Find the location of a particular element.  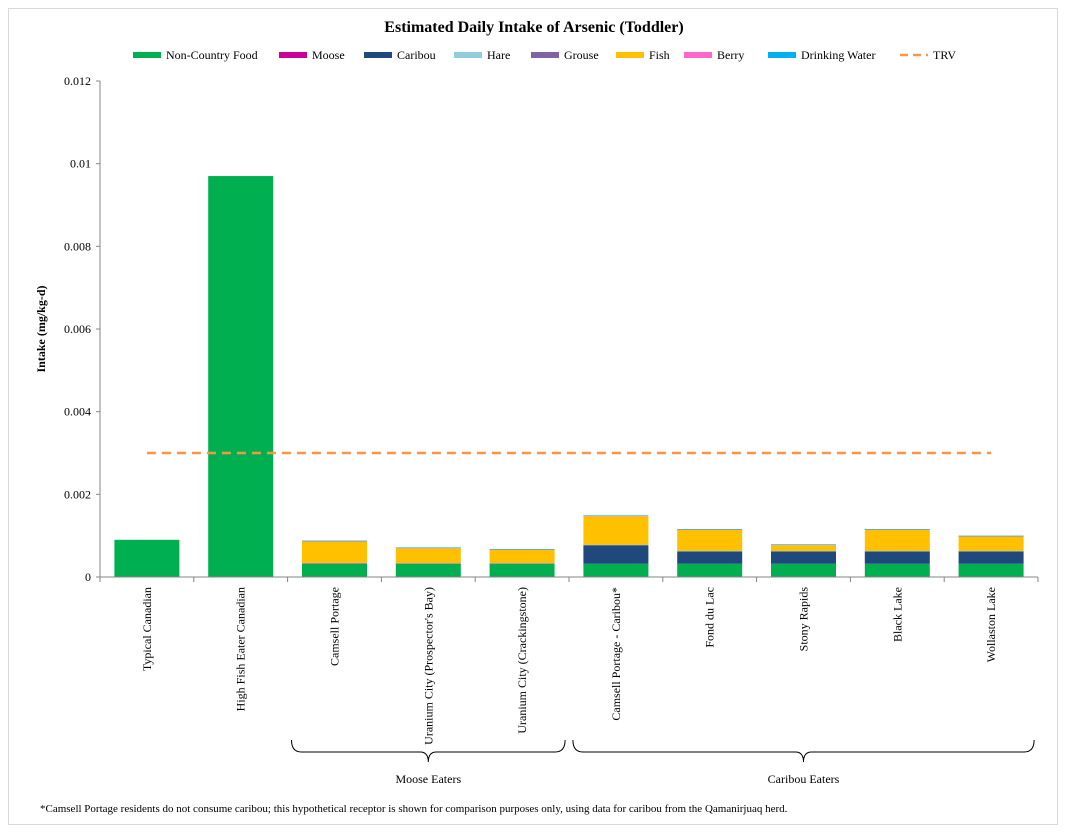

legend-label-hare: Hare is located at coordinates (498, 55).